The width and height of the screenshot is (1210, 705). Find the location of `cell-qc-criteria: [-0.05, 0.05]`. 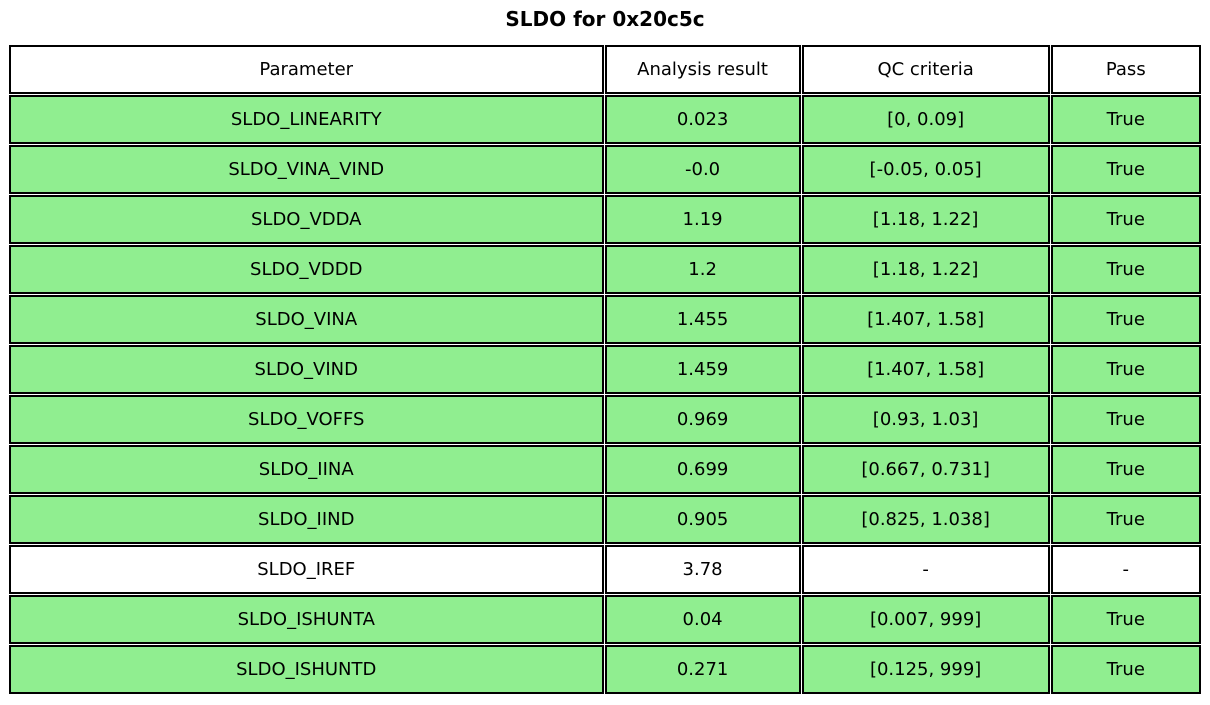

cell-qc-criteria: [-0.05, 0.05] is located at coordinates (925, 169).